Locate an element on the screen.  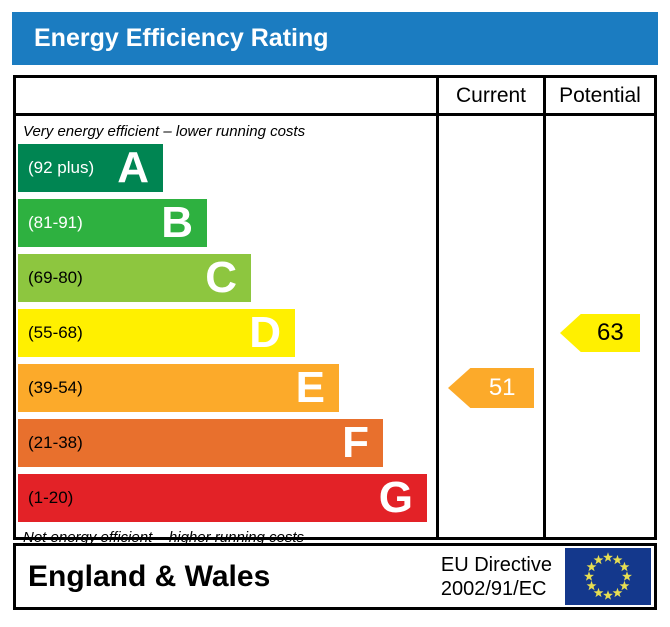
potential-column: 63 is located at coordinates (600, 326).